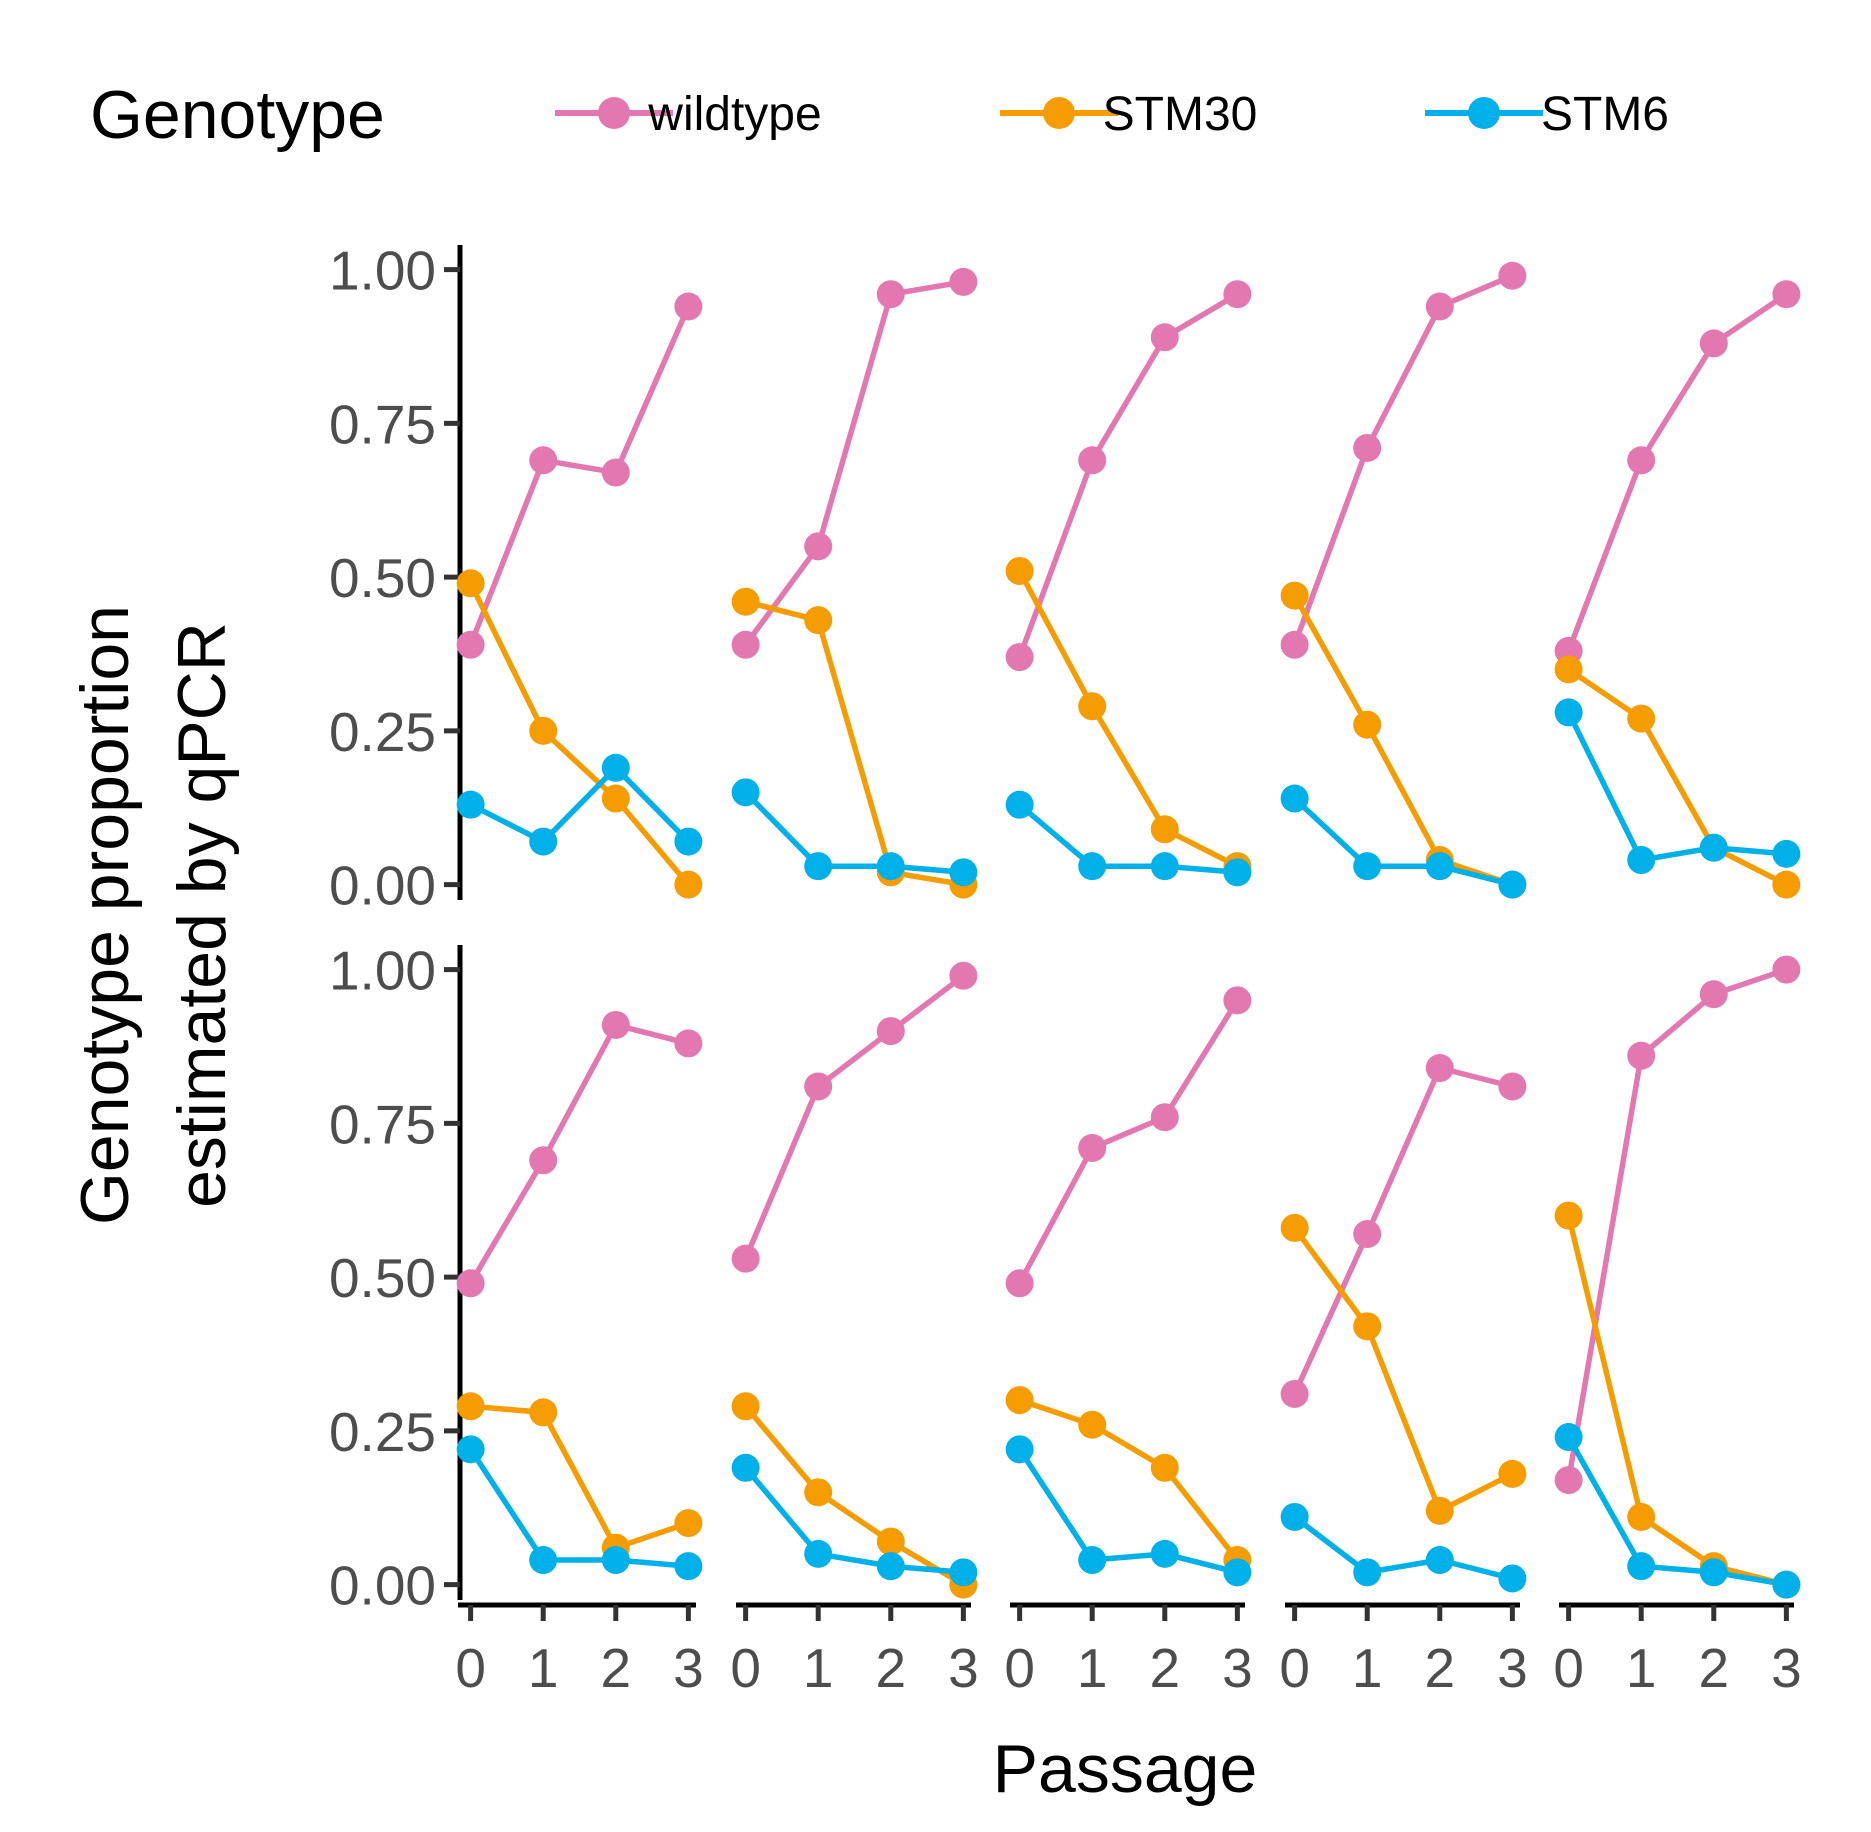 This screenshot has height=1832, width=1871. I want to click on panel-r1-c5, so click(1677, 589).